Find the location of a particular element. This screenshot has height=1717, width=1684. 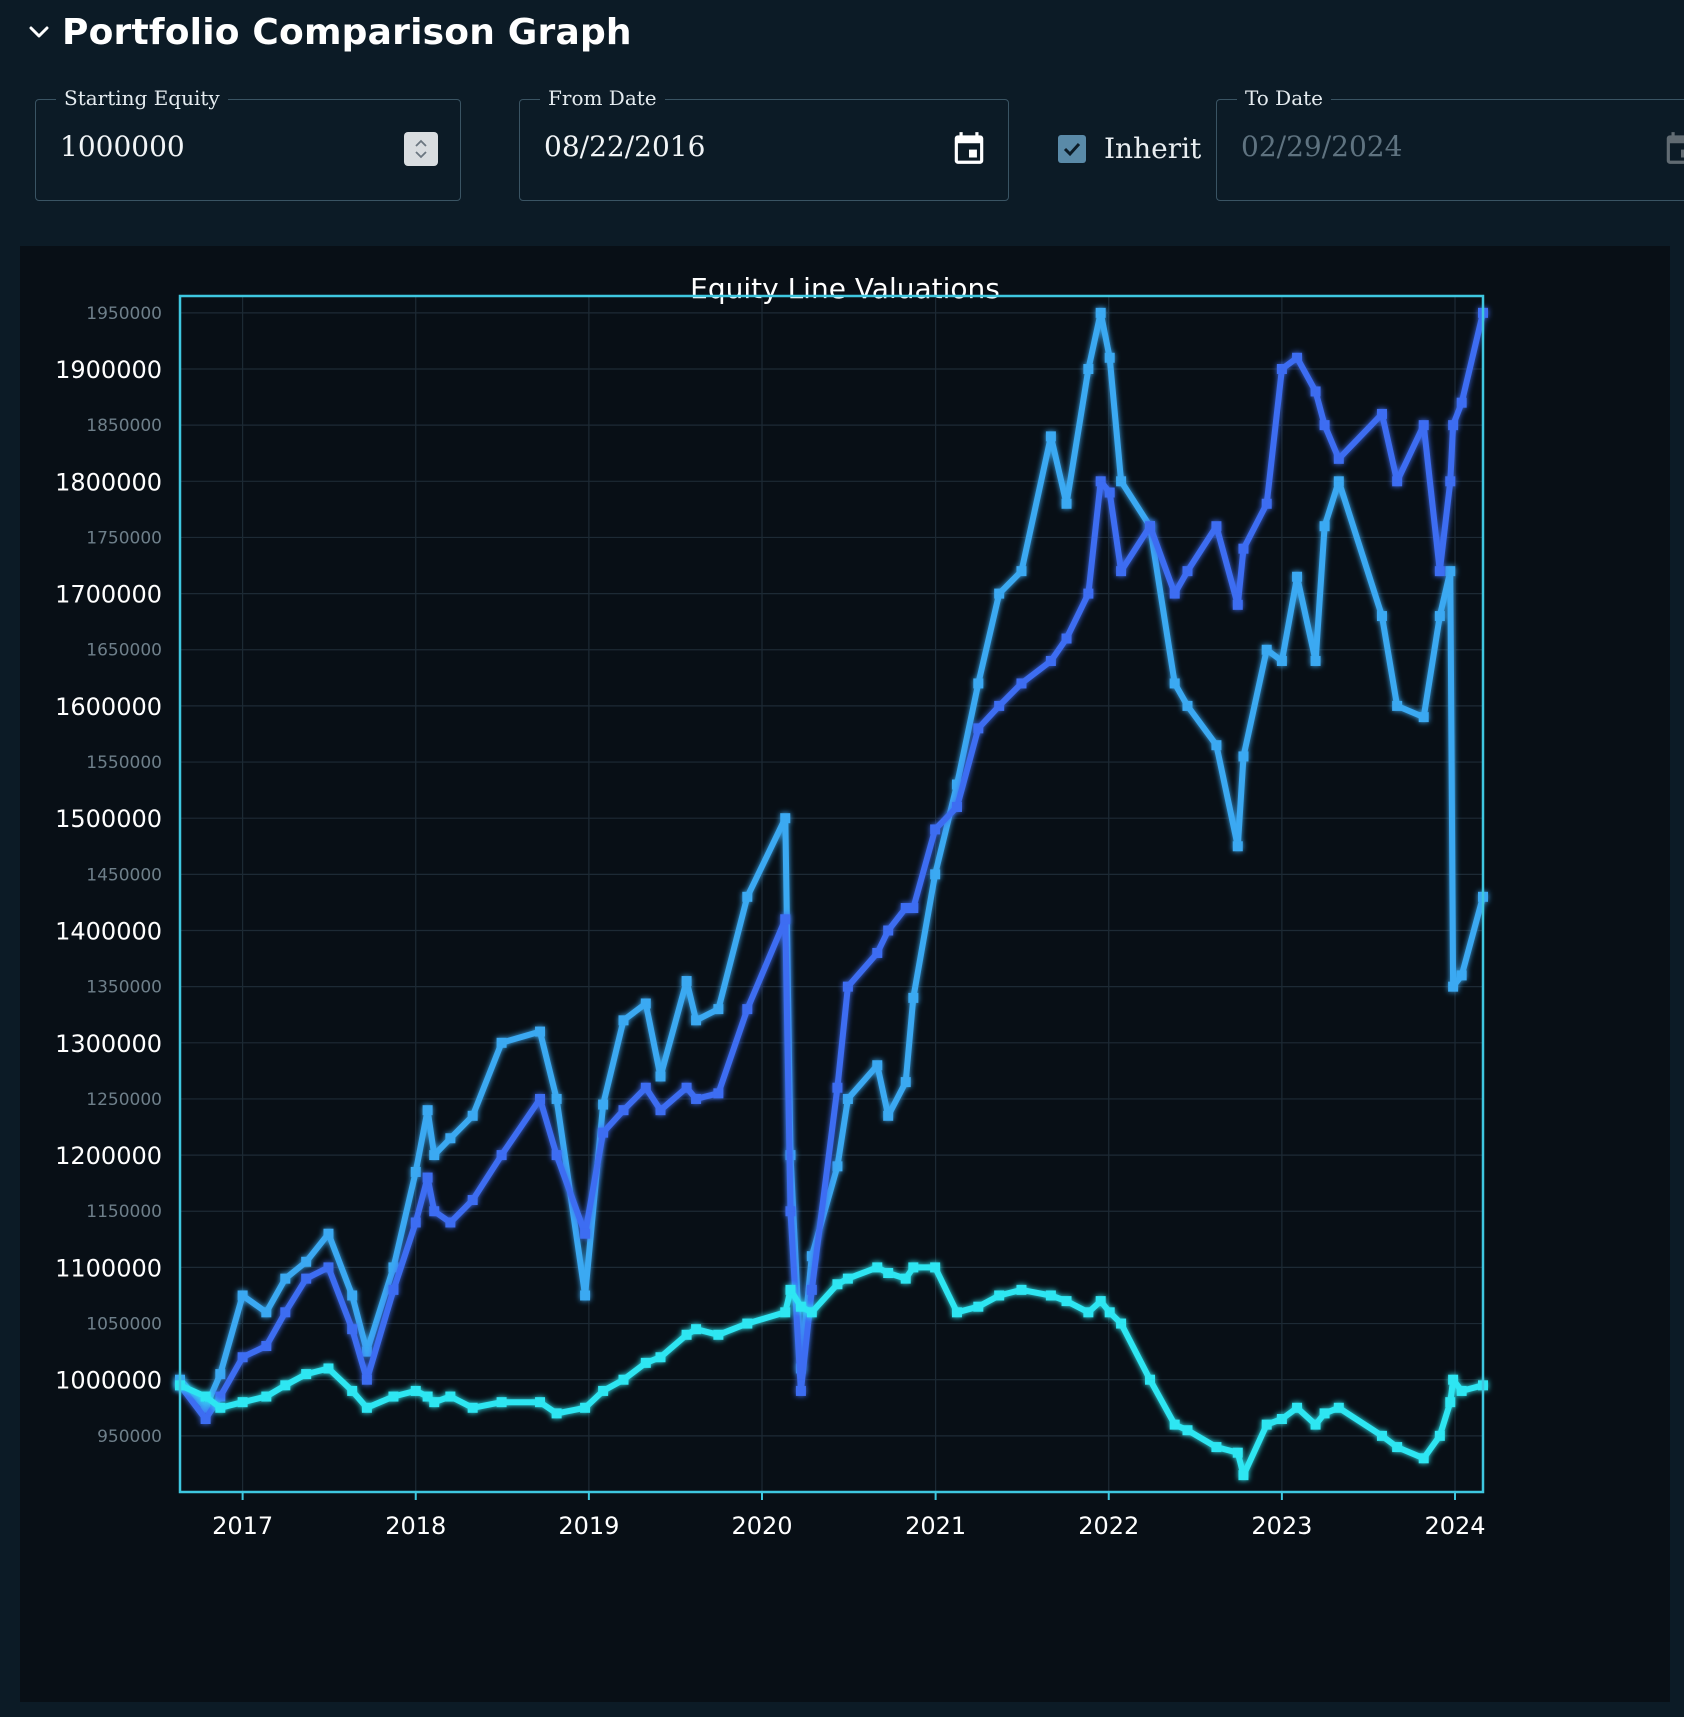

inherit-checkbox is located at coordinates (1072, 148).